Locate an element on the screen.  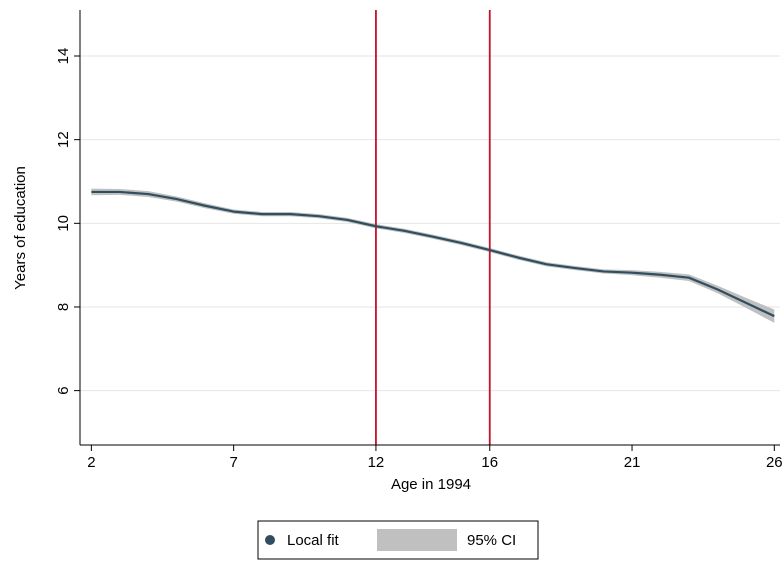
x-tick-label: 26 is located at coordinates (774, 462).